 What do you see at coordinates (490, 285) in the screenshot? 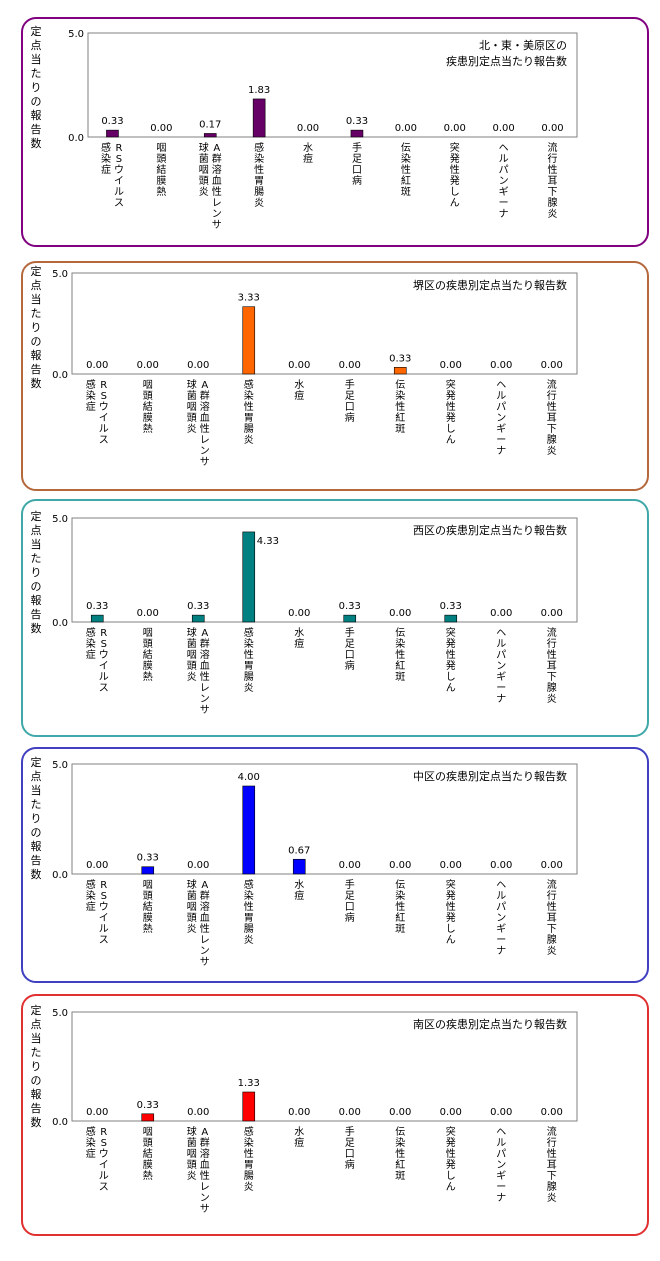
I see `chart-title: 堺区の疾患別定点当たり報告数` at bounding box center [490, 285].